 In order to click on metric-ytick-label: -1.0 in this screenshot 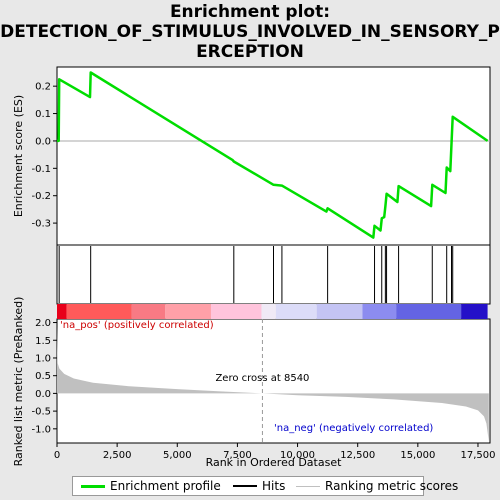, I will do `click(41, 429)`.